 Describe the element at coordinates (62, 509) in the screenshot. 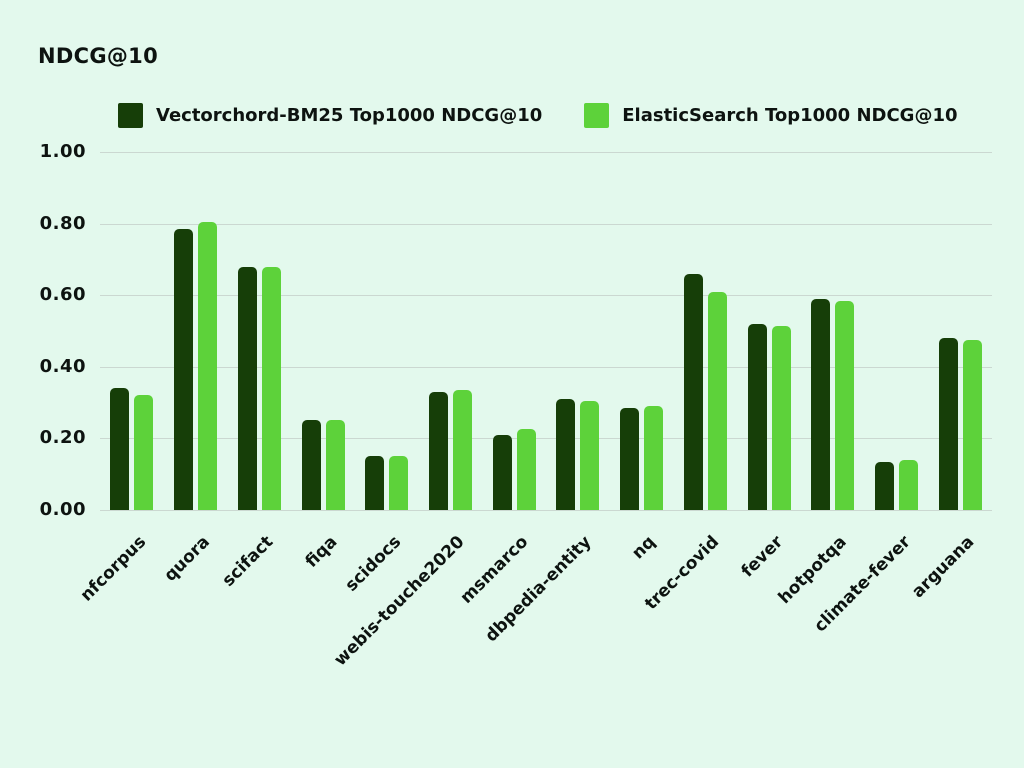

I see `y-axis-tick: 0.00` at that location.